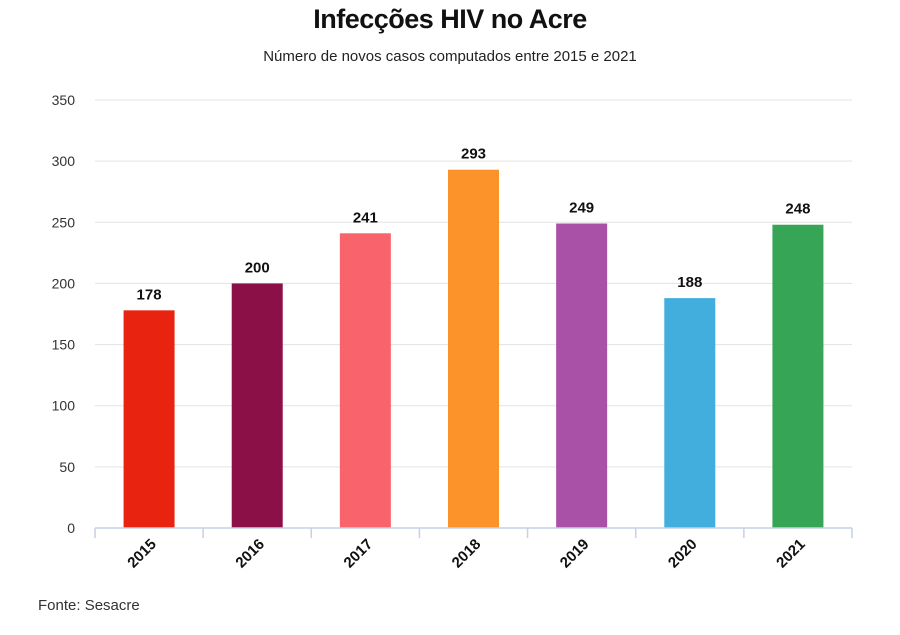  I want to click on y-axis-ticks: 0 50 100 150 200 250 300 350, so click(64, 314).